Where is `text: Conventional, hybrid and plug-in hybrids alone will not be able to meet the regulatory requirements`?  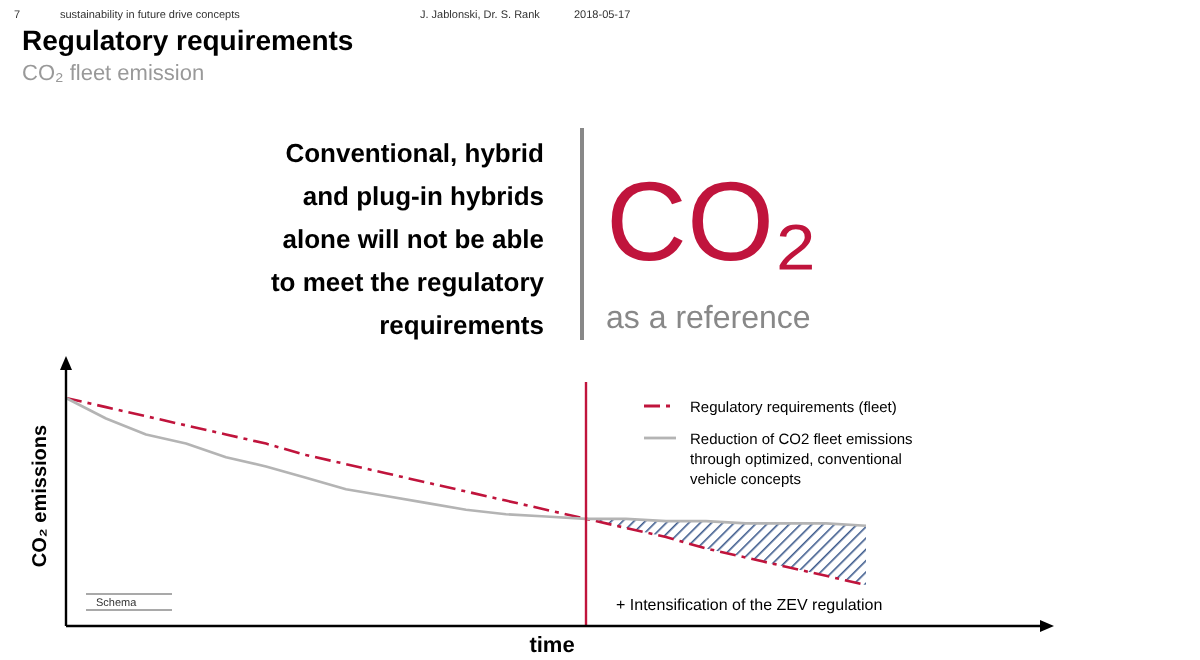 text: Conventional, hybrid and plug-in hybrids alone will not be able to meet the regulatory requirements is located at coordinates (408, 239).